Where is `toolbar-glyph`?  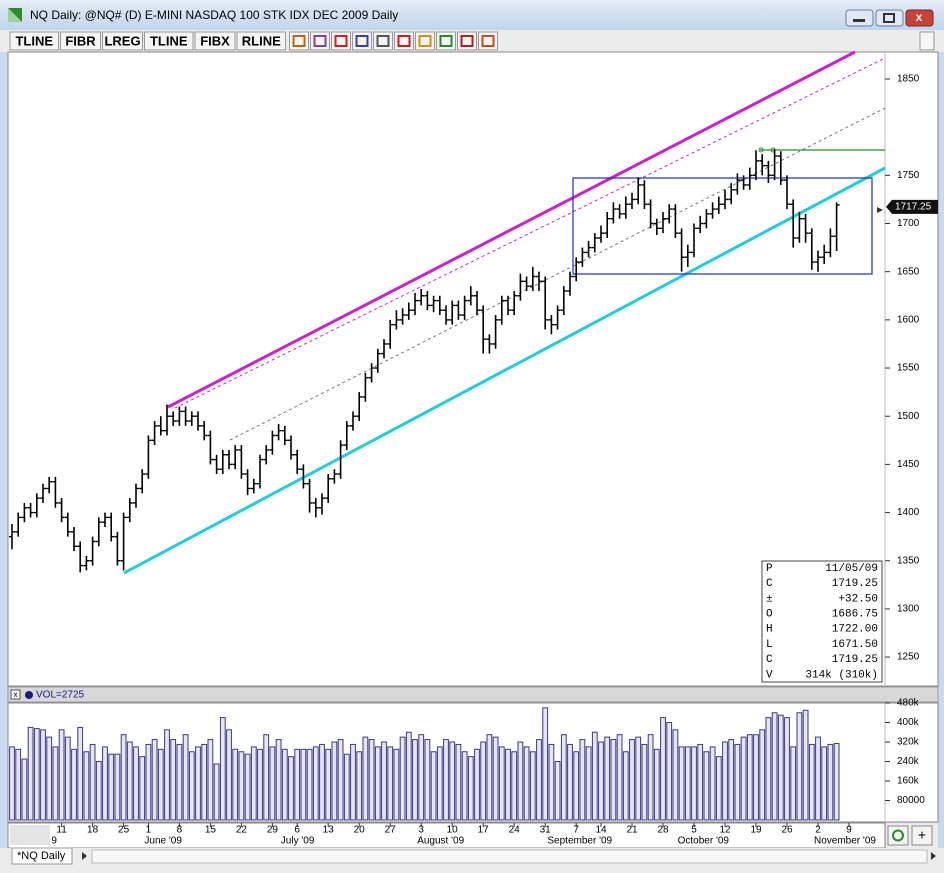 toolbar-glyph is located at coordinates (320, 41).